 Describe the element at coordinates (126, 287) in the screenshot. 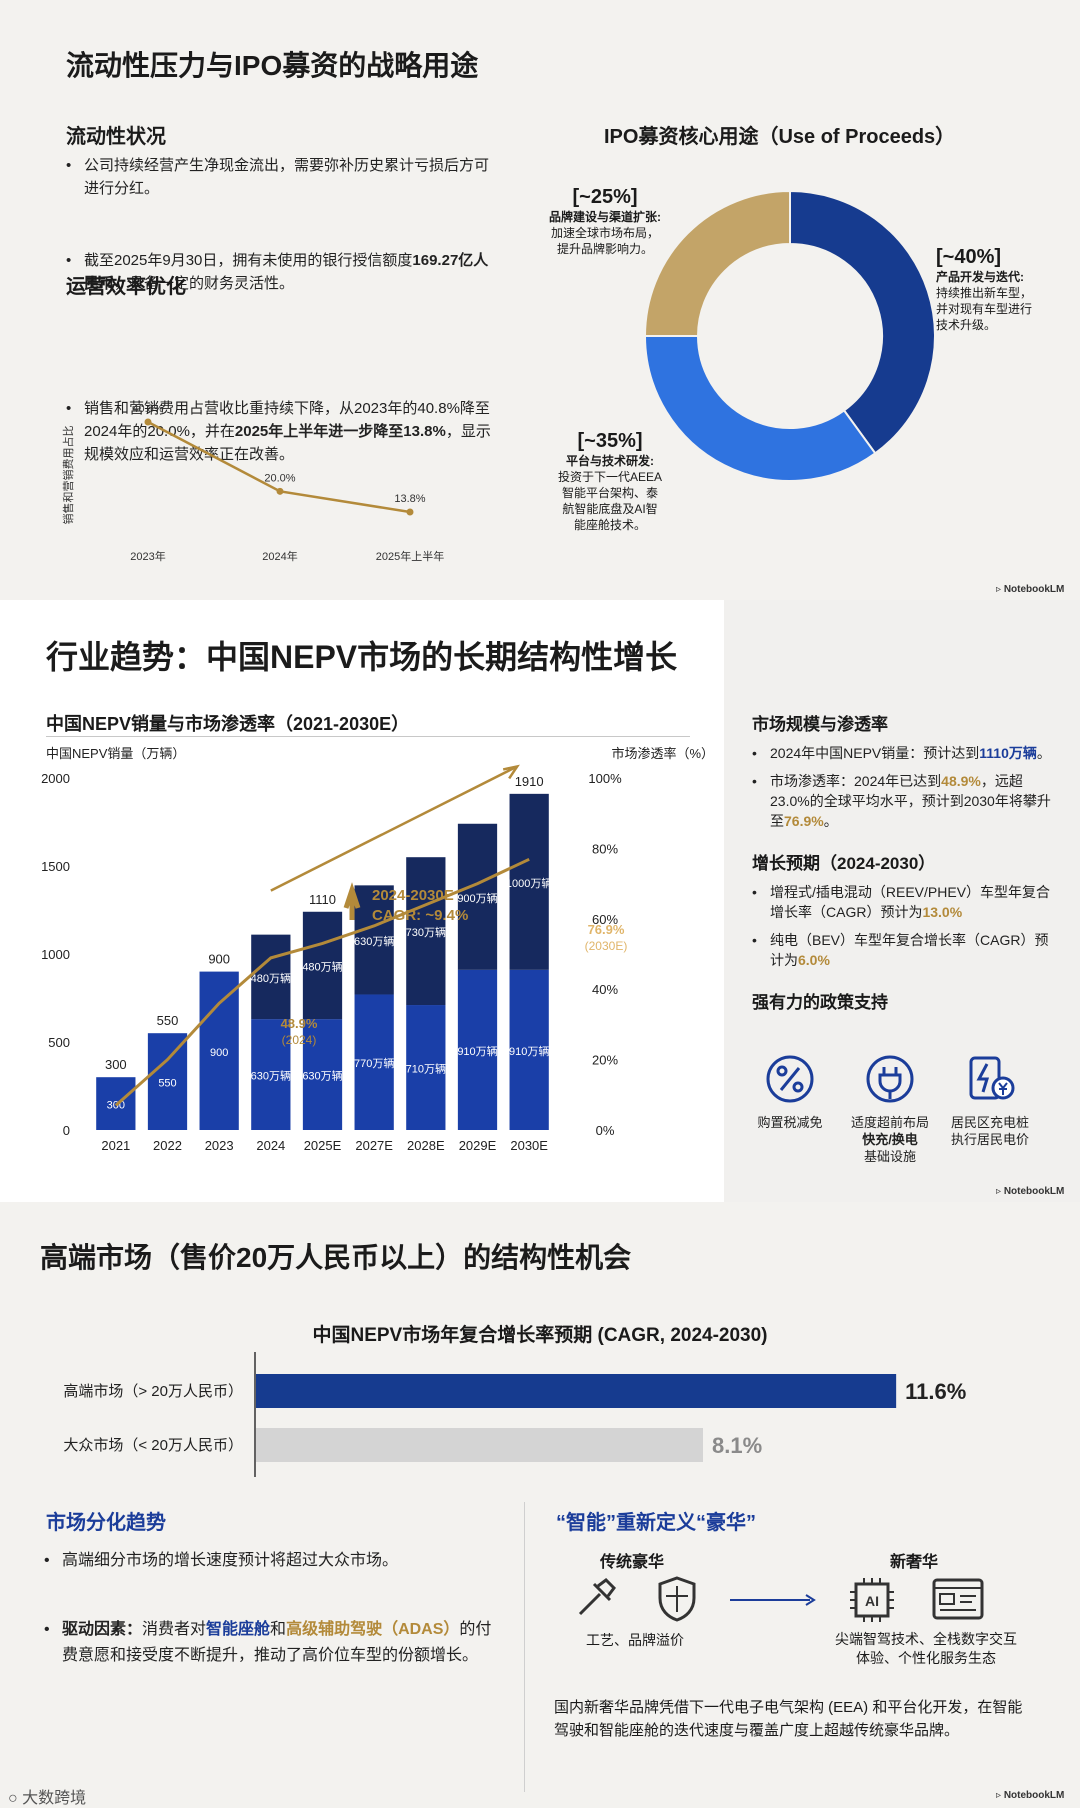

I see `efficiency-heading: 运营效率优化` at that location.